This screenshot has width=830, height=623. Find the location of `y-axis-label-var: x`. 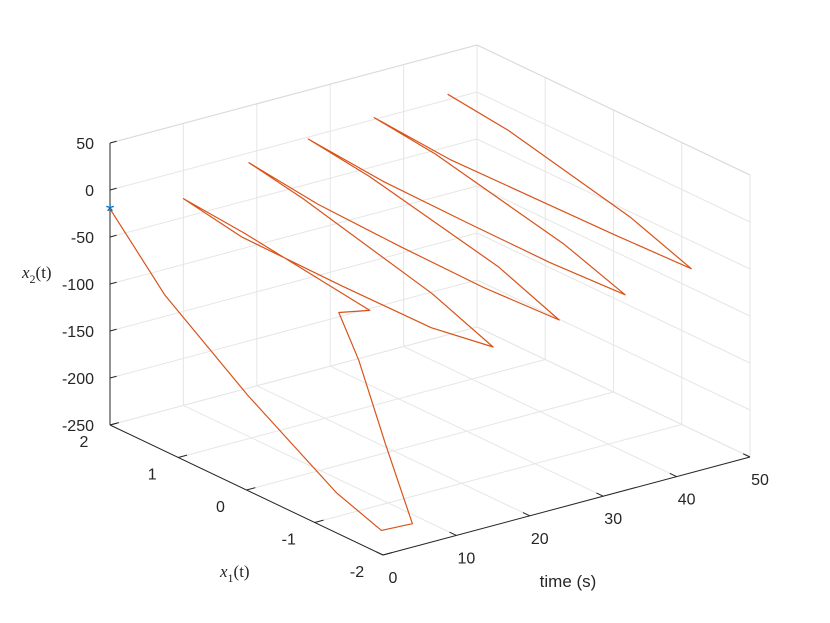

y-axis-label-var: x is located at coordinates (223, 571).